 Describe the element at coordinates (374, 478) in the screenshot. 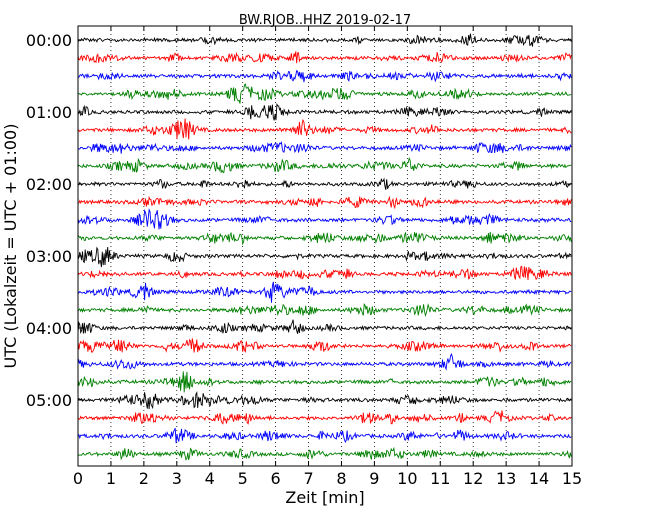

I see `x-tick-label-9: 9` at that location.